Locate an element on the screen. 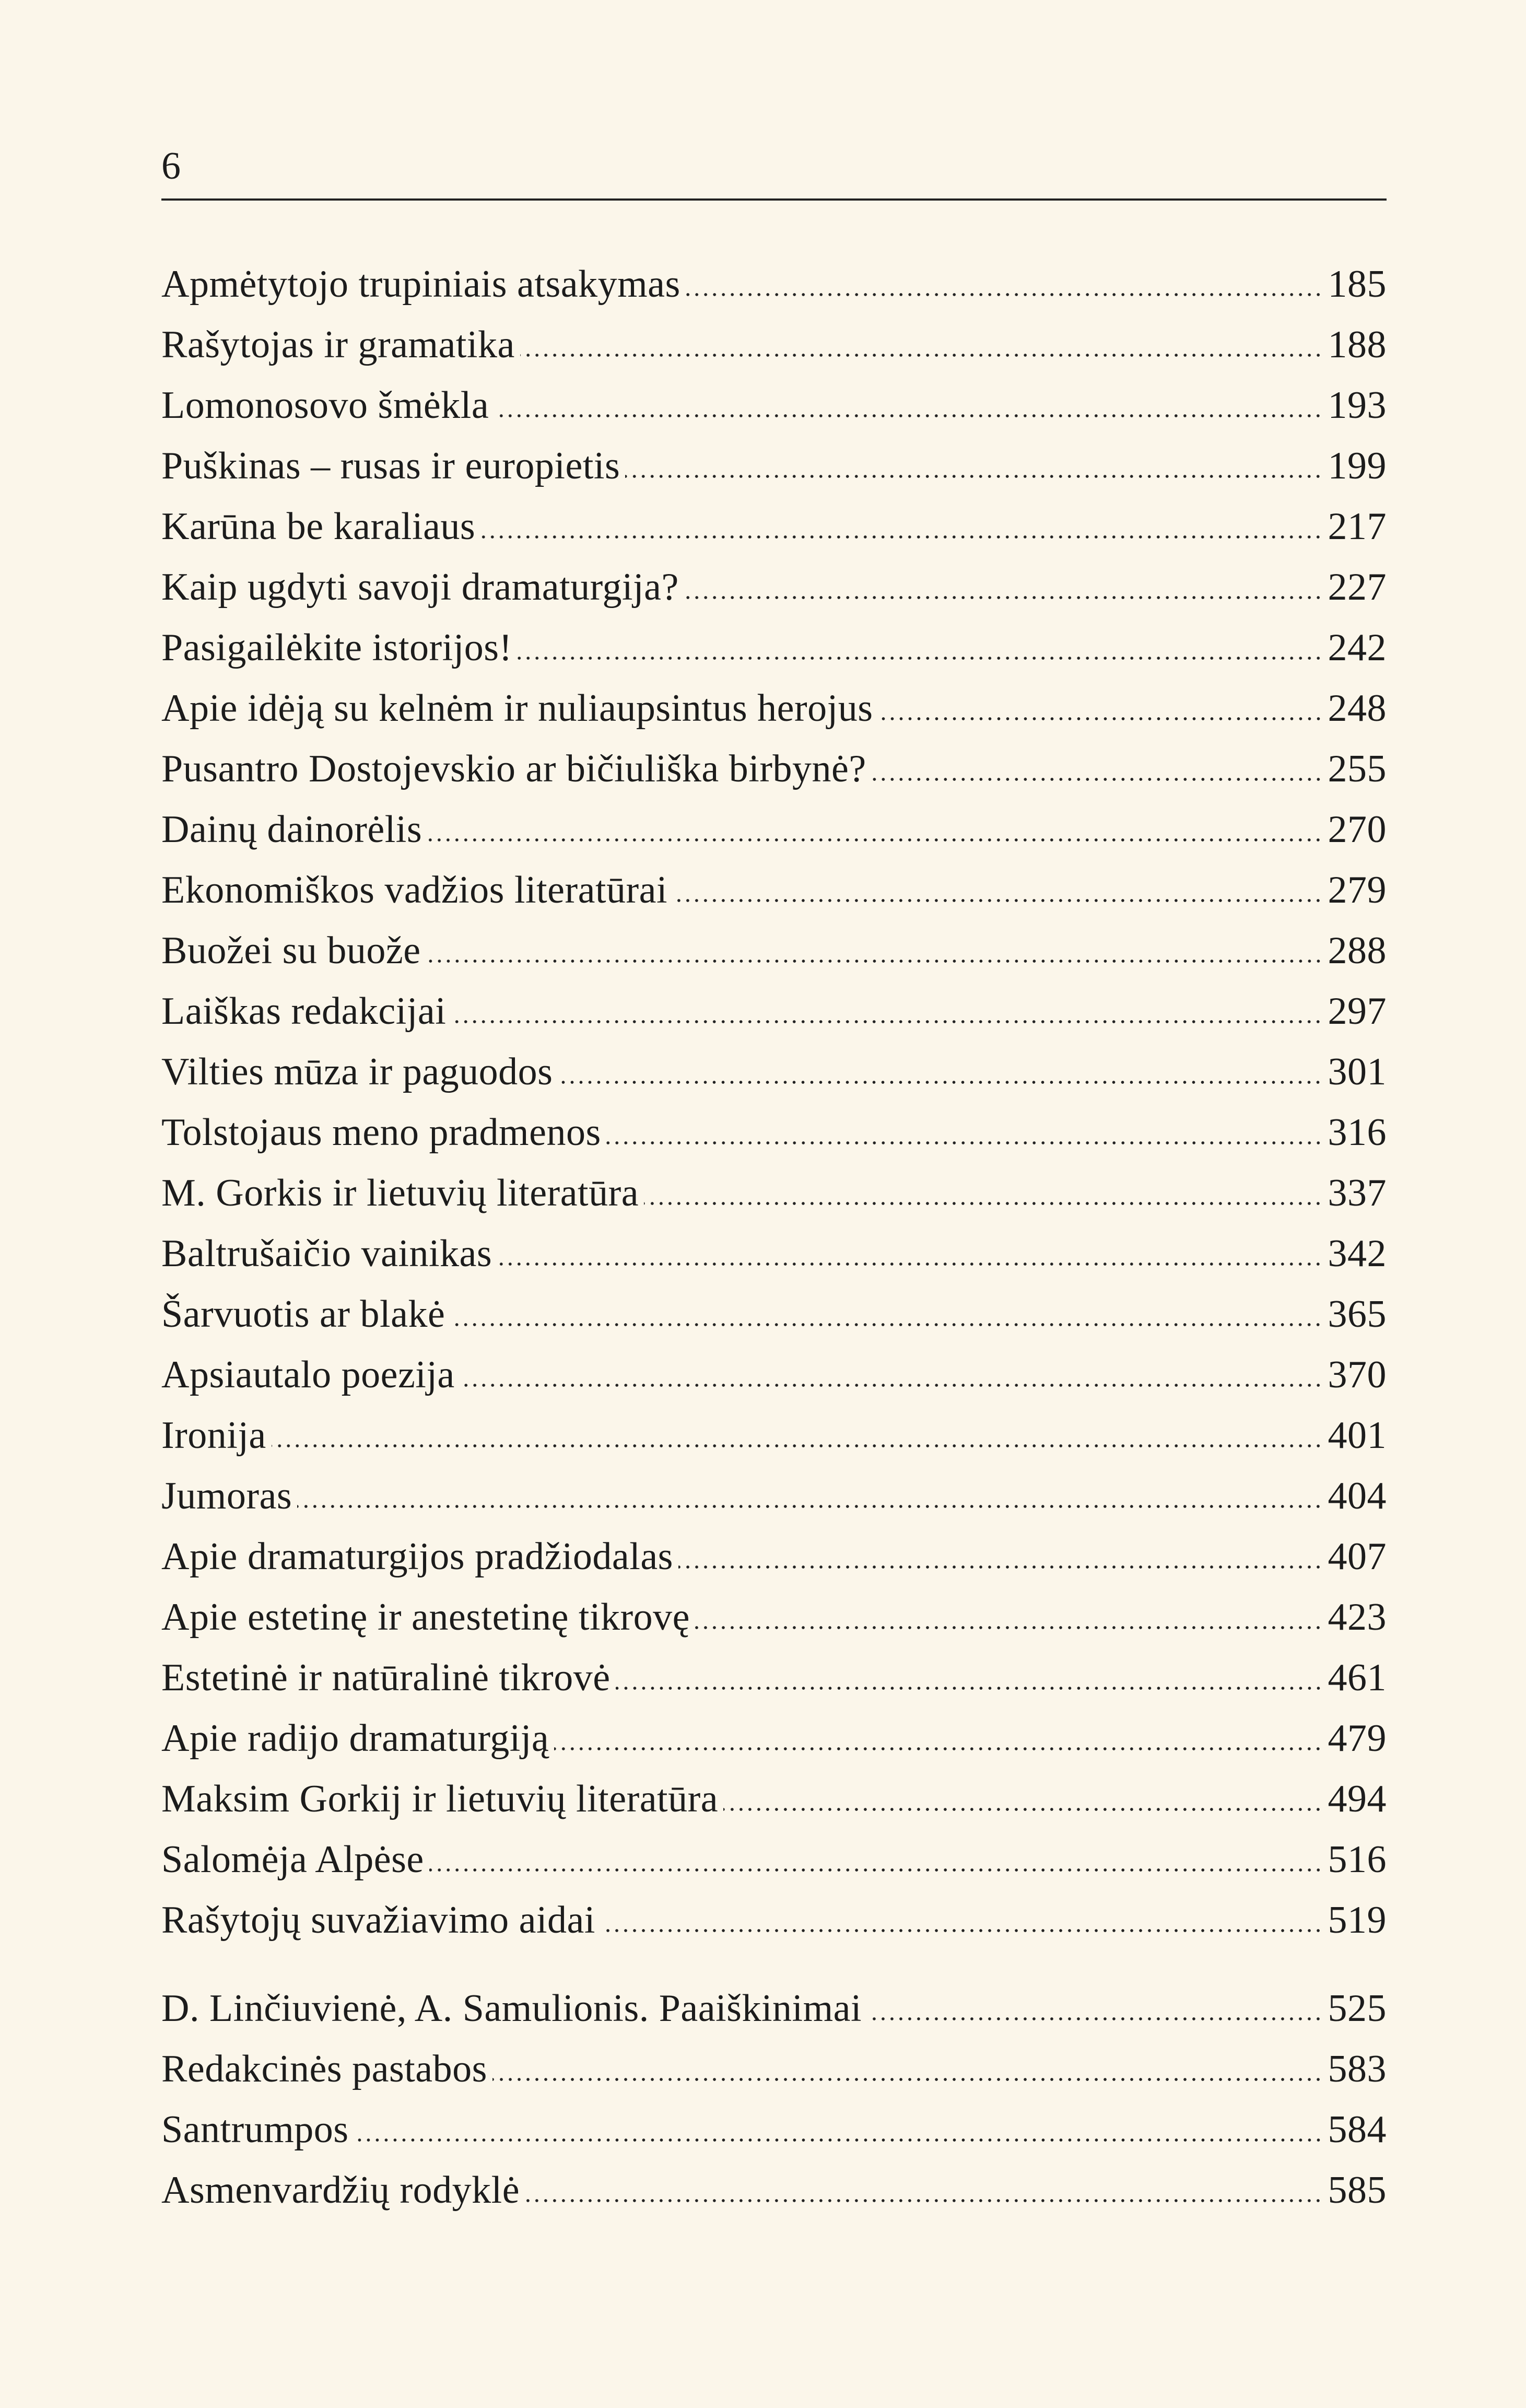  toc-entry: Pasigailėkite istorijos! 242 is located at coordinates (774, 647).